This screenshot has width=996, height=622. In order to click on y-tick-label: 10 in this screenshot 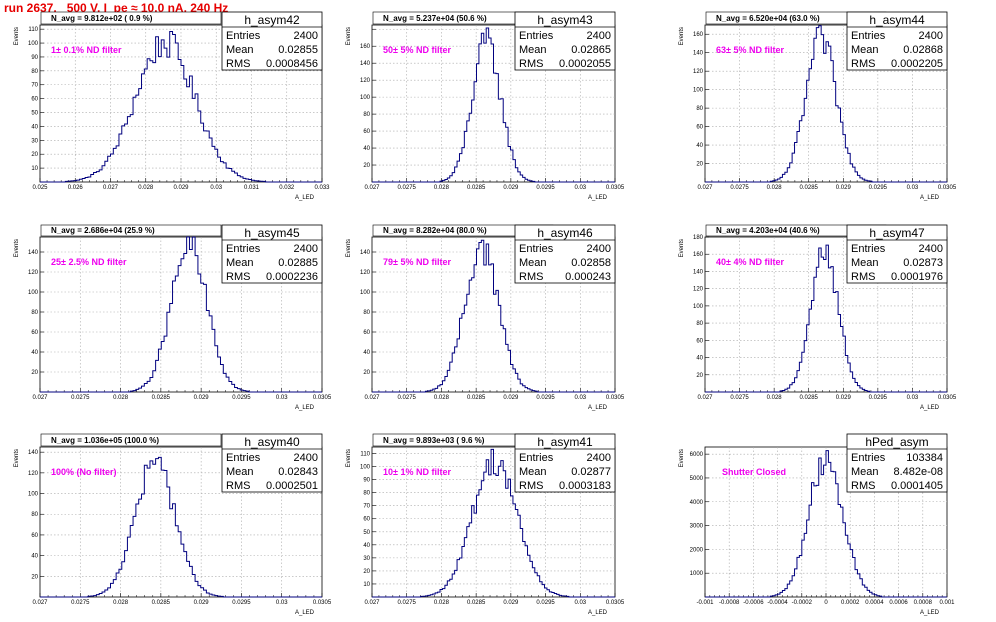, I will do `click(366, 585)`.